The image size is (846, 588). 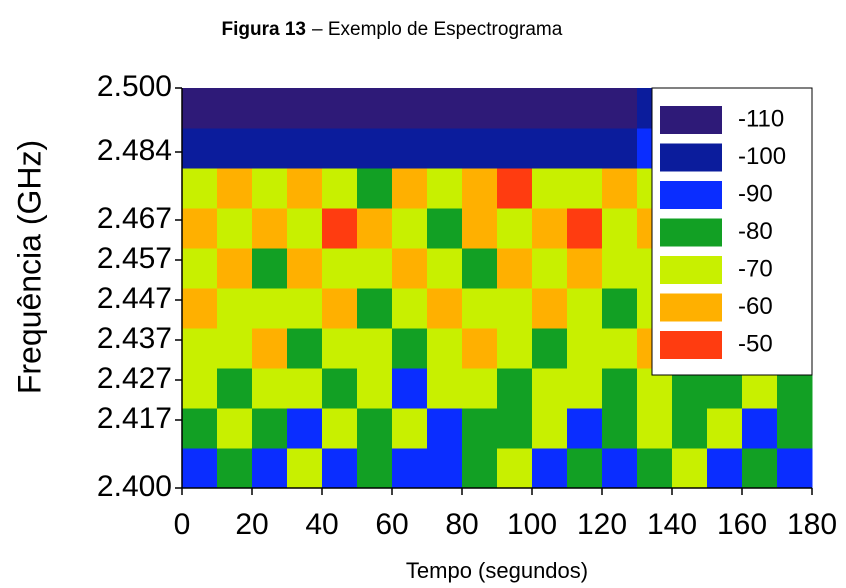 I want to click on legend: -110 -100 -90 -80 -70 -60 -50, so click(x=732, y=231).